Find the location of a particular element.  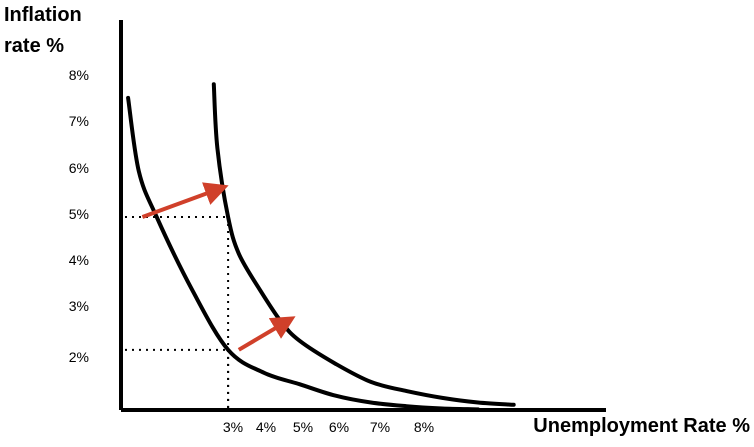

y-tick-label: 5% is located at coordinates (79, 214).